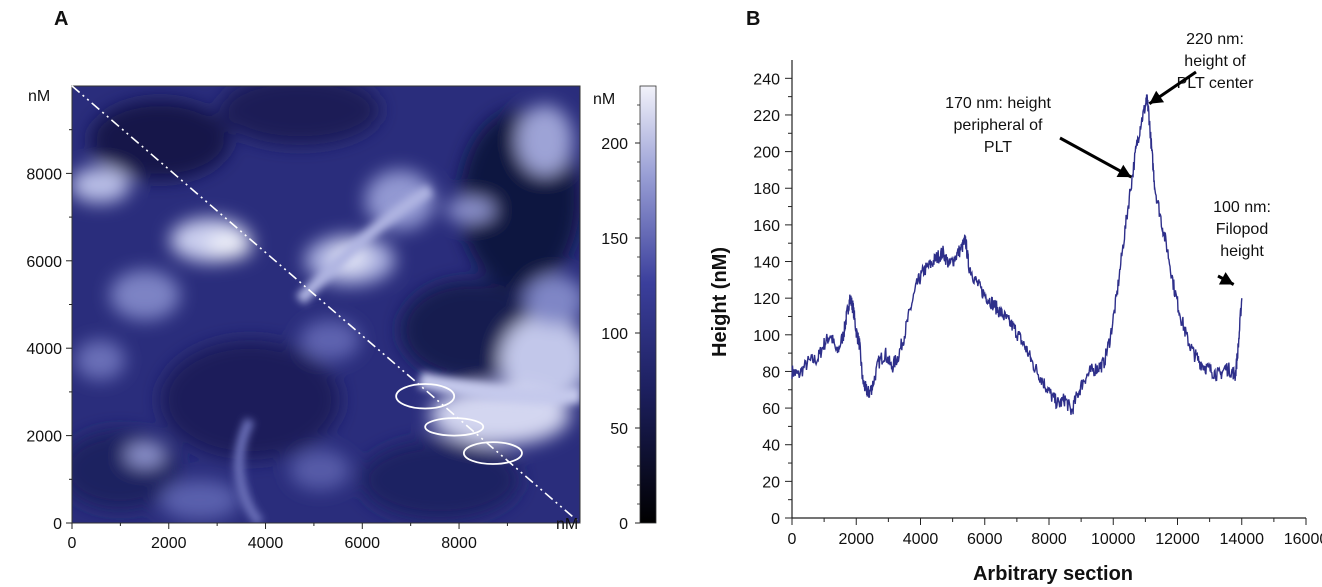 This screenshot has width=1322, height=587. Describe the element at coordinates (459, 543) in the screenshot. I see `map-x-tick-label: 8000` at that location.